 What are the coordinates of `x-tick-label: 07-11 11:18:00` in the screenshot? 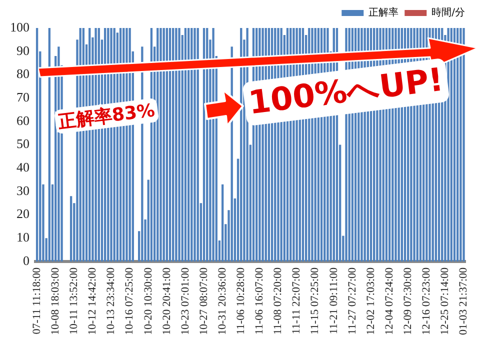 It's located at (36, 300).